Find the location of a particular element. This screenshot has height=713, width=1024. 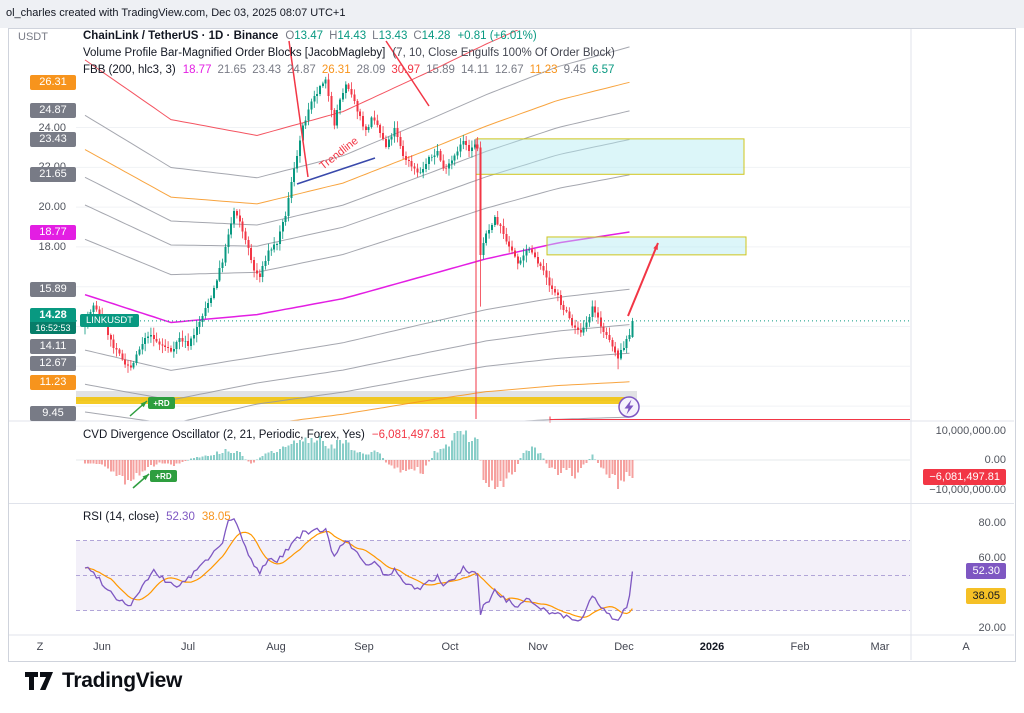

fbb-value: 26.31 is located at coordinates (336, 70).